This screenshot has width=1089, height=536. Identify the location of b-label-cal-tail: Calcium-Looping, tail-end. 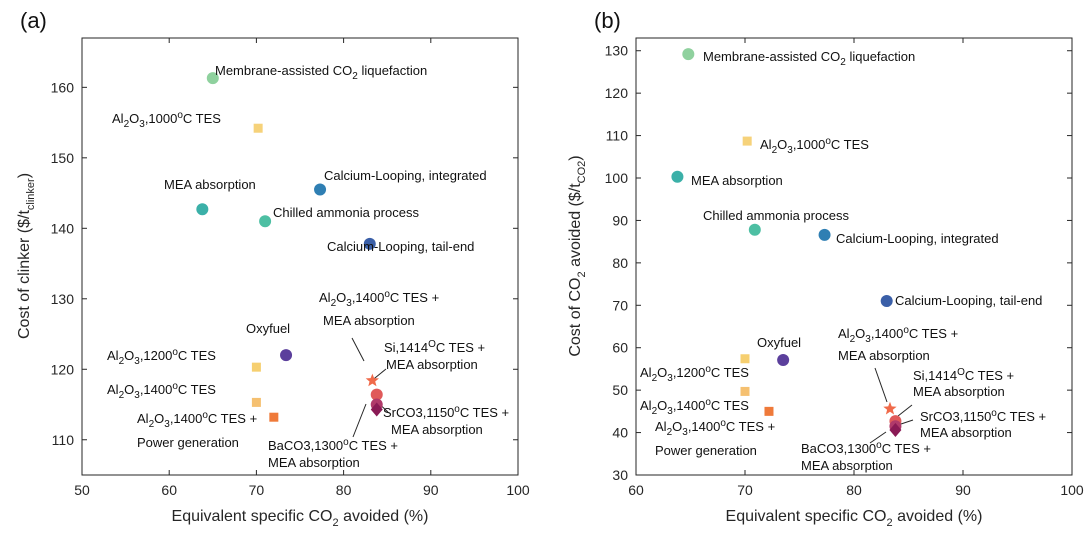
(968, 300).